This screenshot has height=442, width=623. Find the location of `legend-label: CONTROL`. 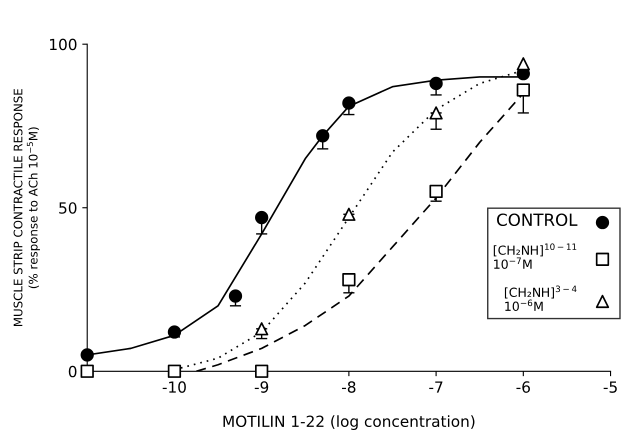

legend-label: CONTROL is located at coordinates (537, 219).